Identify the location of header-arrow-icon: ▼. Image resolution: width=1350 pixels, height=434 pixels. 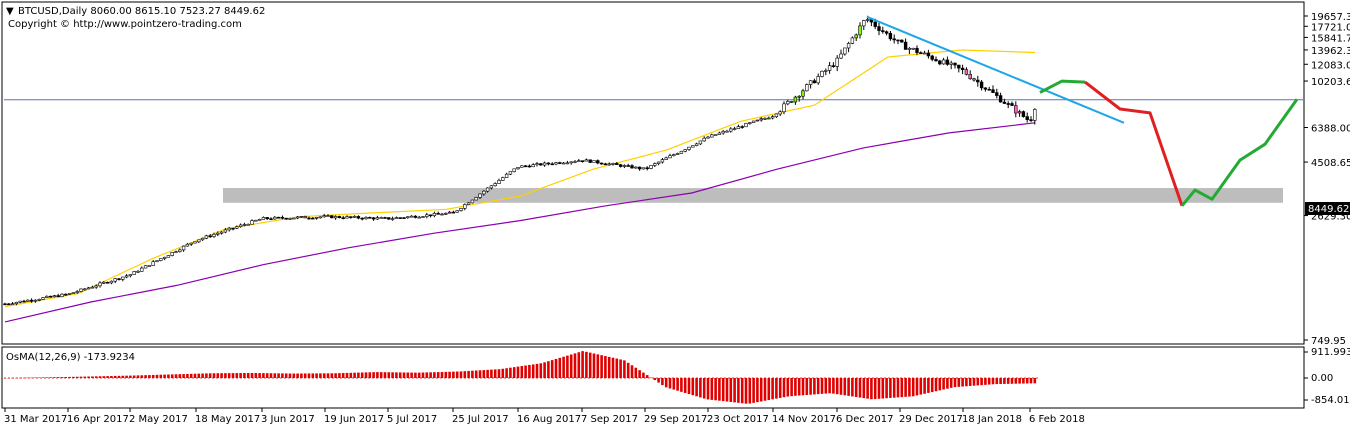
(10, 11).